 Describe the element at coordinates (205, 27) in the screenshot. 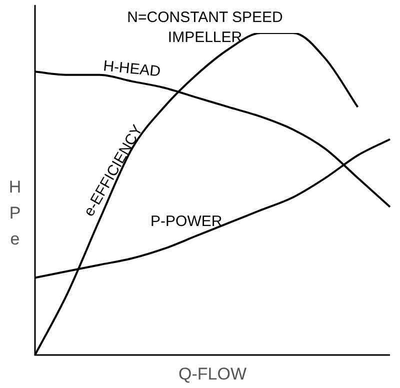

I see `chart-title: N=CONSTANT SPEED IMPELLER` at that location.